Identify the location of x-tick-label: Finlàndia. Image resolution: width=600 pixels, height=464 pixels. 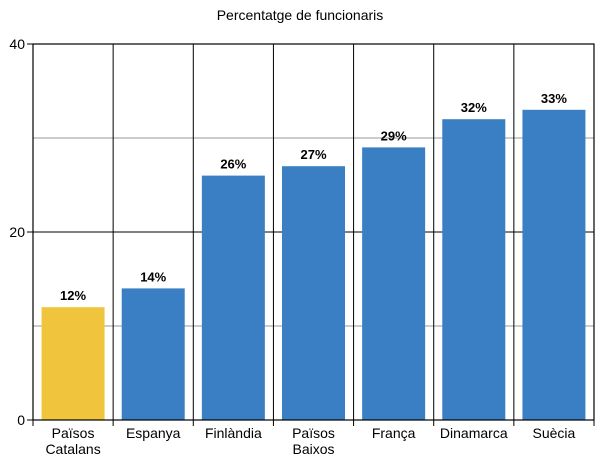
(233, 433).